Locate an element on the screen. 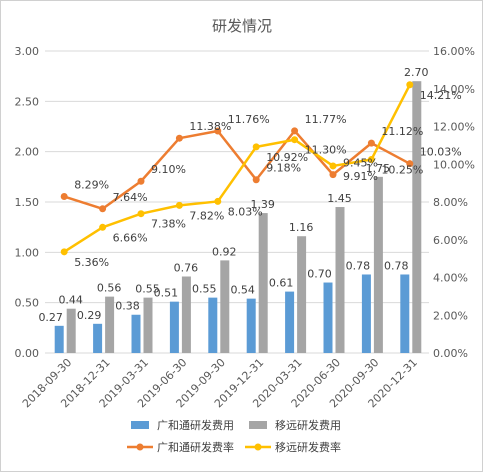 The image size is (483, 475). line-data-label: 9.18% is located at coordinates (283, 168).